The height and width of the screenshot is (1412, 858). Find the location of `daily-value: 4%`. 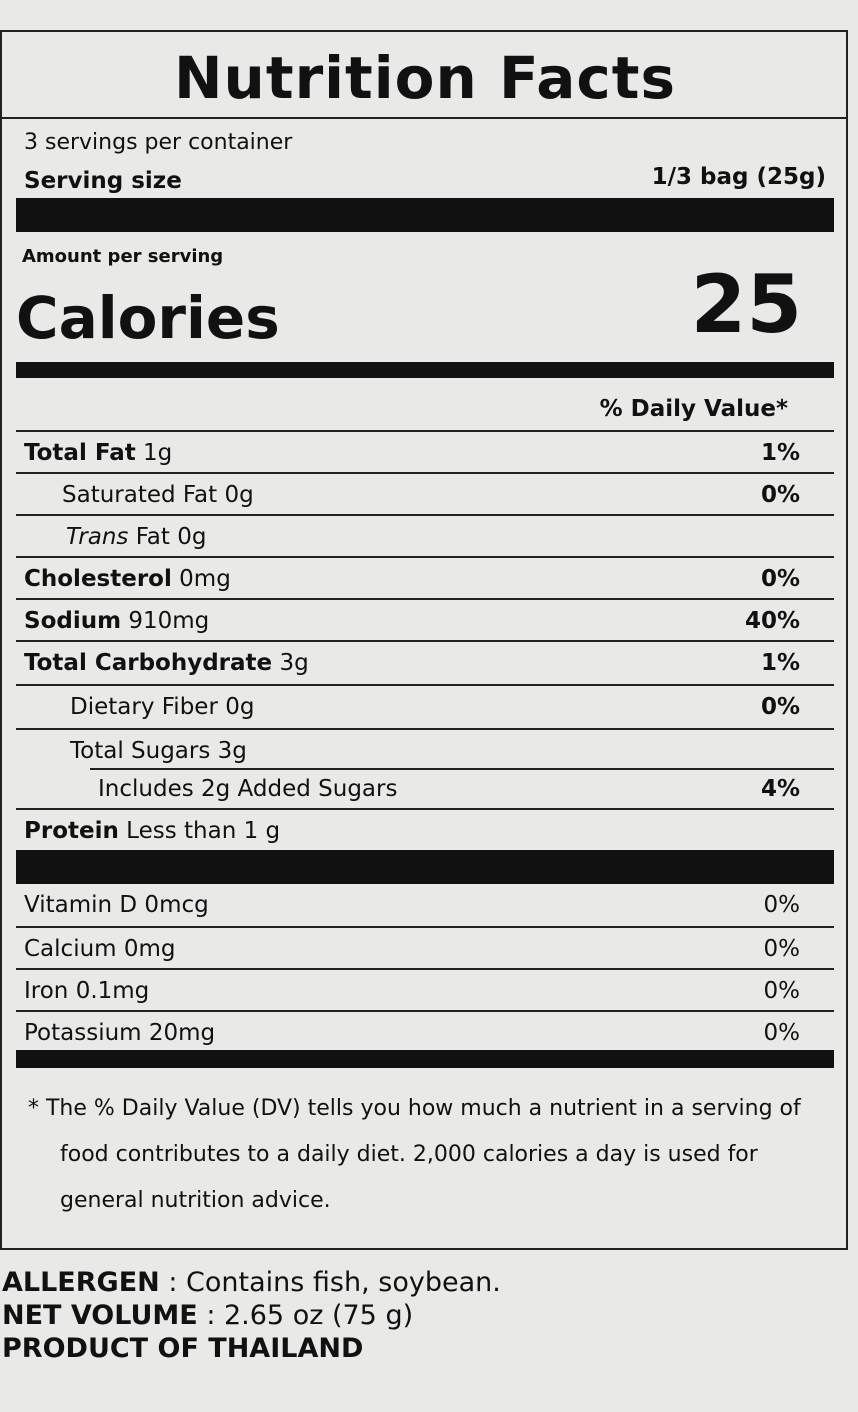

daily-value: 4% is located at coordinates (780, 789).